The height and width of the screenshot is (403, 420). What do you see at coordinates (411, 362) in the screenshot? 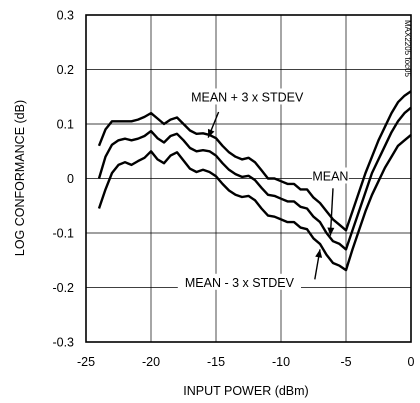
I see `x-tick-label: 0` at bounding box center [411, 362].